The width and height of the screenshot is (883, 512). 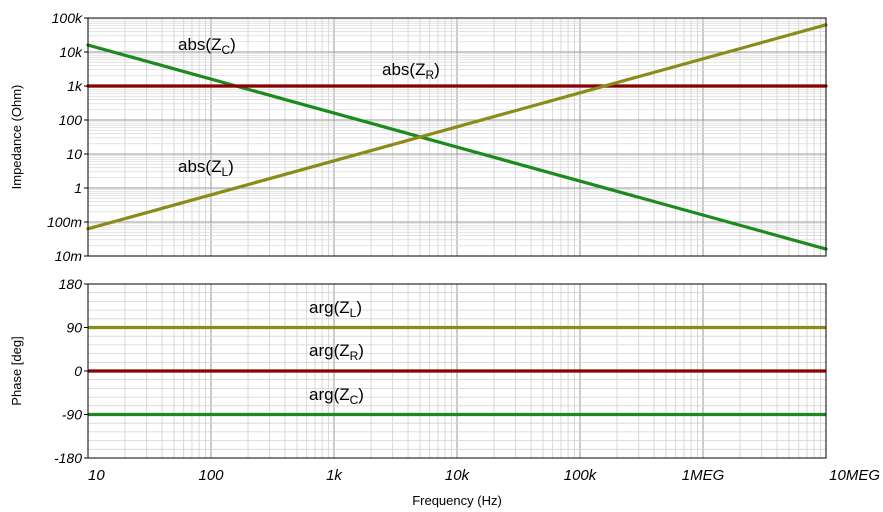 What do you see at coordinates (211, 475) in the screenshot?
I see `frequency-tick-label: 100` at bounding box center [211, 475].